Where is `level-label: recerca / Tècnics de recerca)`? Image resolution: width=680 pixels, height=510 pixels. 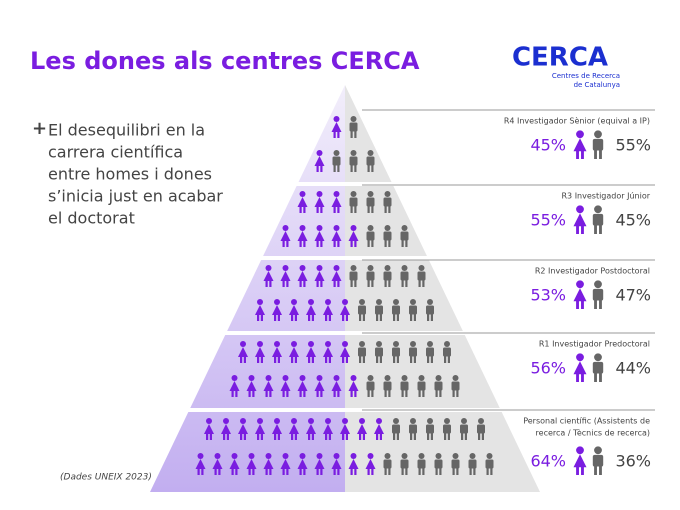 level-label: recerca / Tècnics de recerca) is located at coordinates (593, 433).